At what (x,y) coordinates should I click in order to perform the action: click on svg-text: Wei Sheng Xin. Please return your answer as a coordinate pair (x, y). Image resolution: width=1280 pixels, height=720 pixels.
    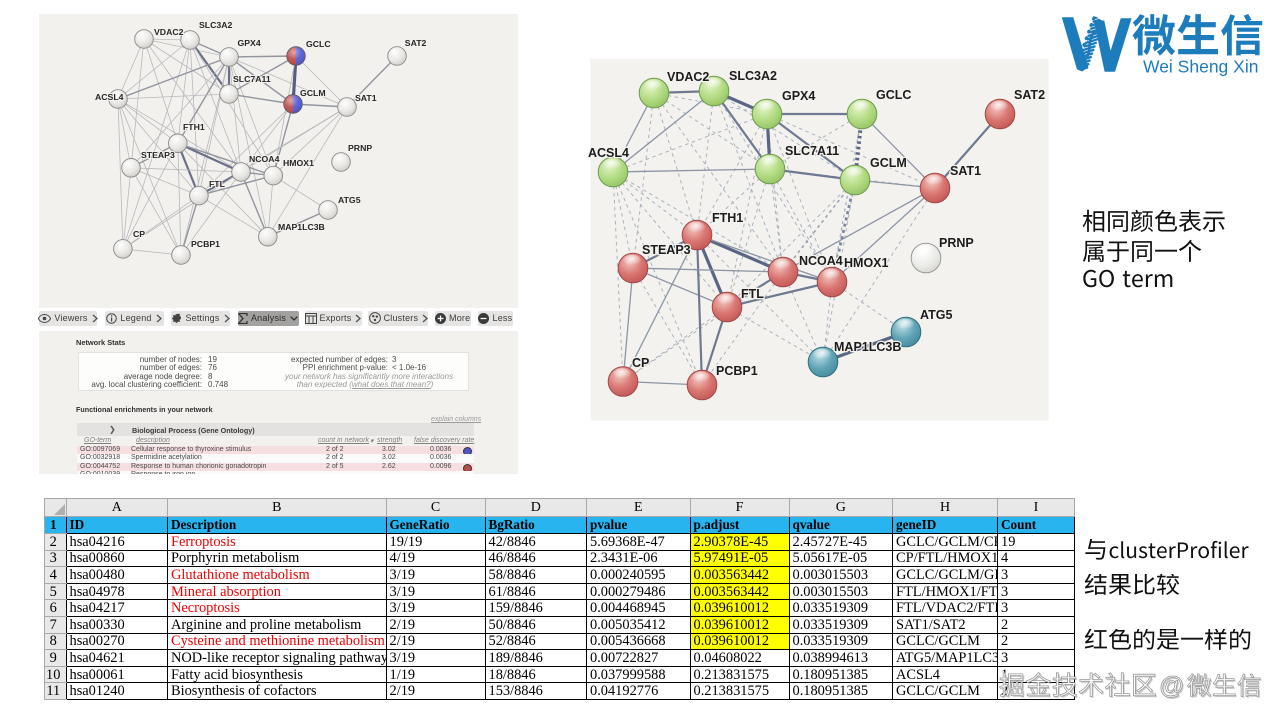
    Looking at the image, I should click on (1200, 67).